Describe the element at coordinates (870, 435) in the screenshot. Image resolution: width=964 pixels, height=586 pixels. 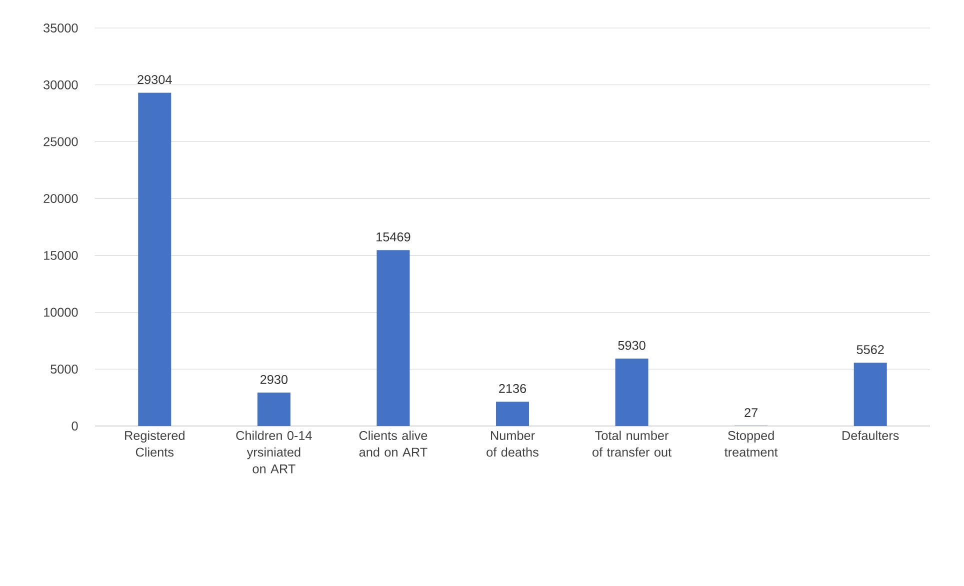
I see `x-tick-label: Defaulters` at that location.